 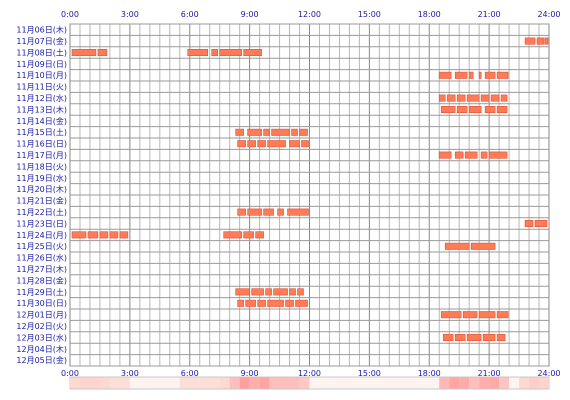 What do you see at coordinates (130, 373) in the screenshot?
I see `x-tick-label-bottom: 3:00` at bounding box center [130, 373].